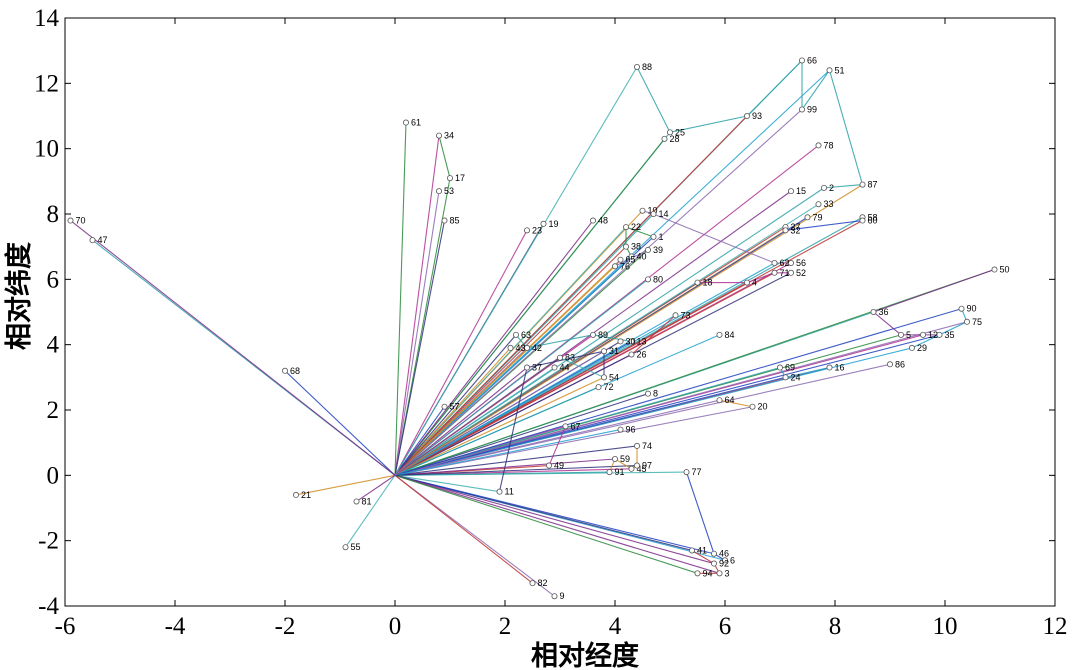  I want to click on point-label-10: 10, so click(653, 211).